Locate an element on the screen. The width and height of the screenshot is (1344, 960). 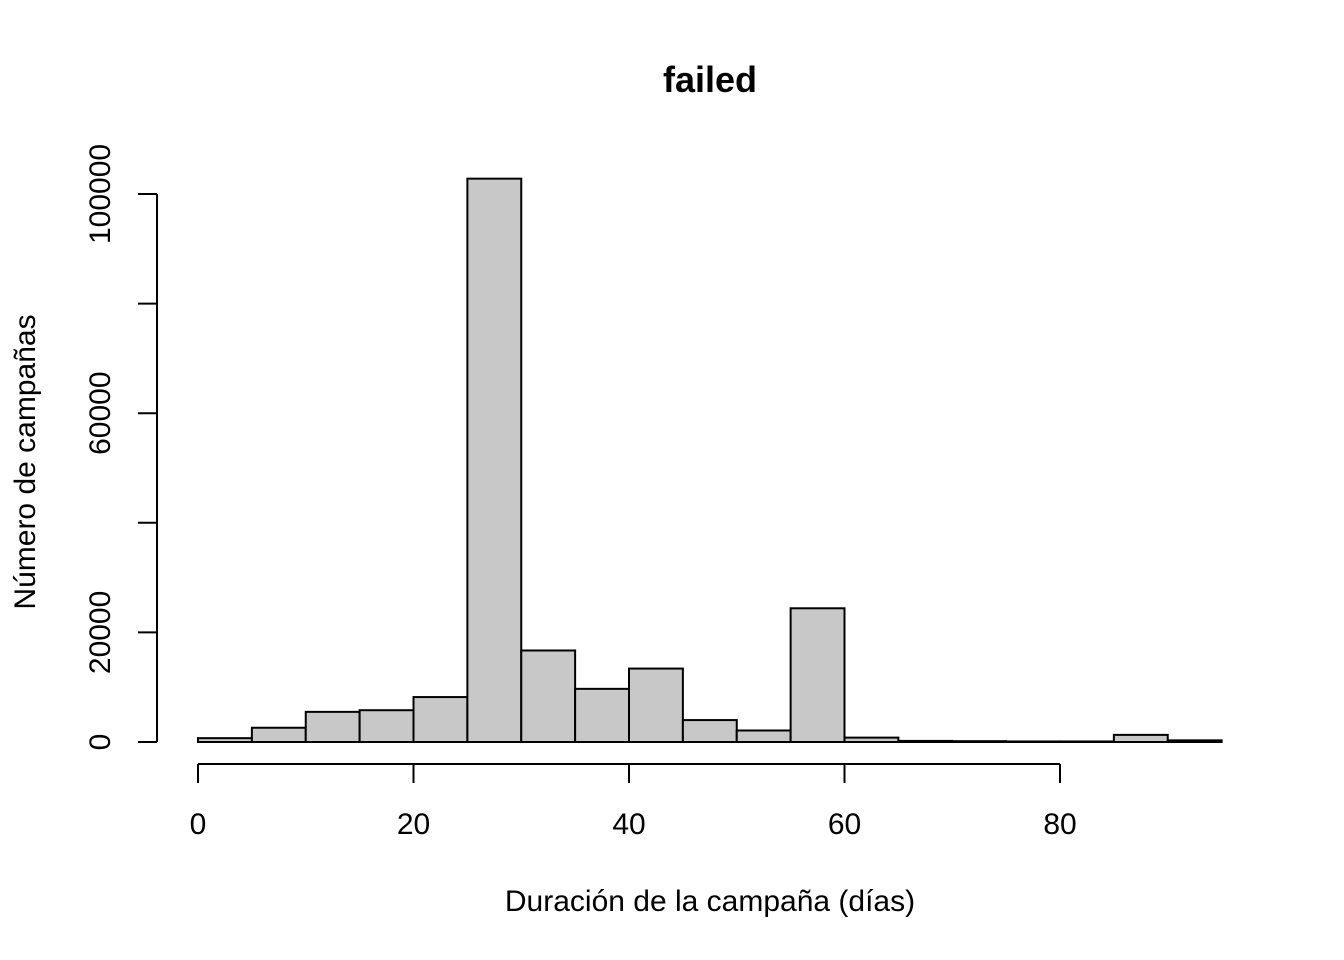
y-axis-label: Número de campañas is located at coordinates (25, 461).